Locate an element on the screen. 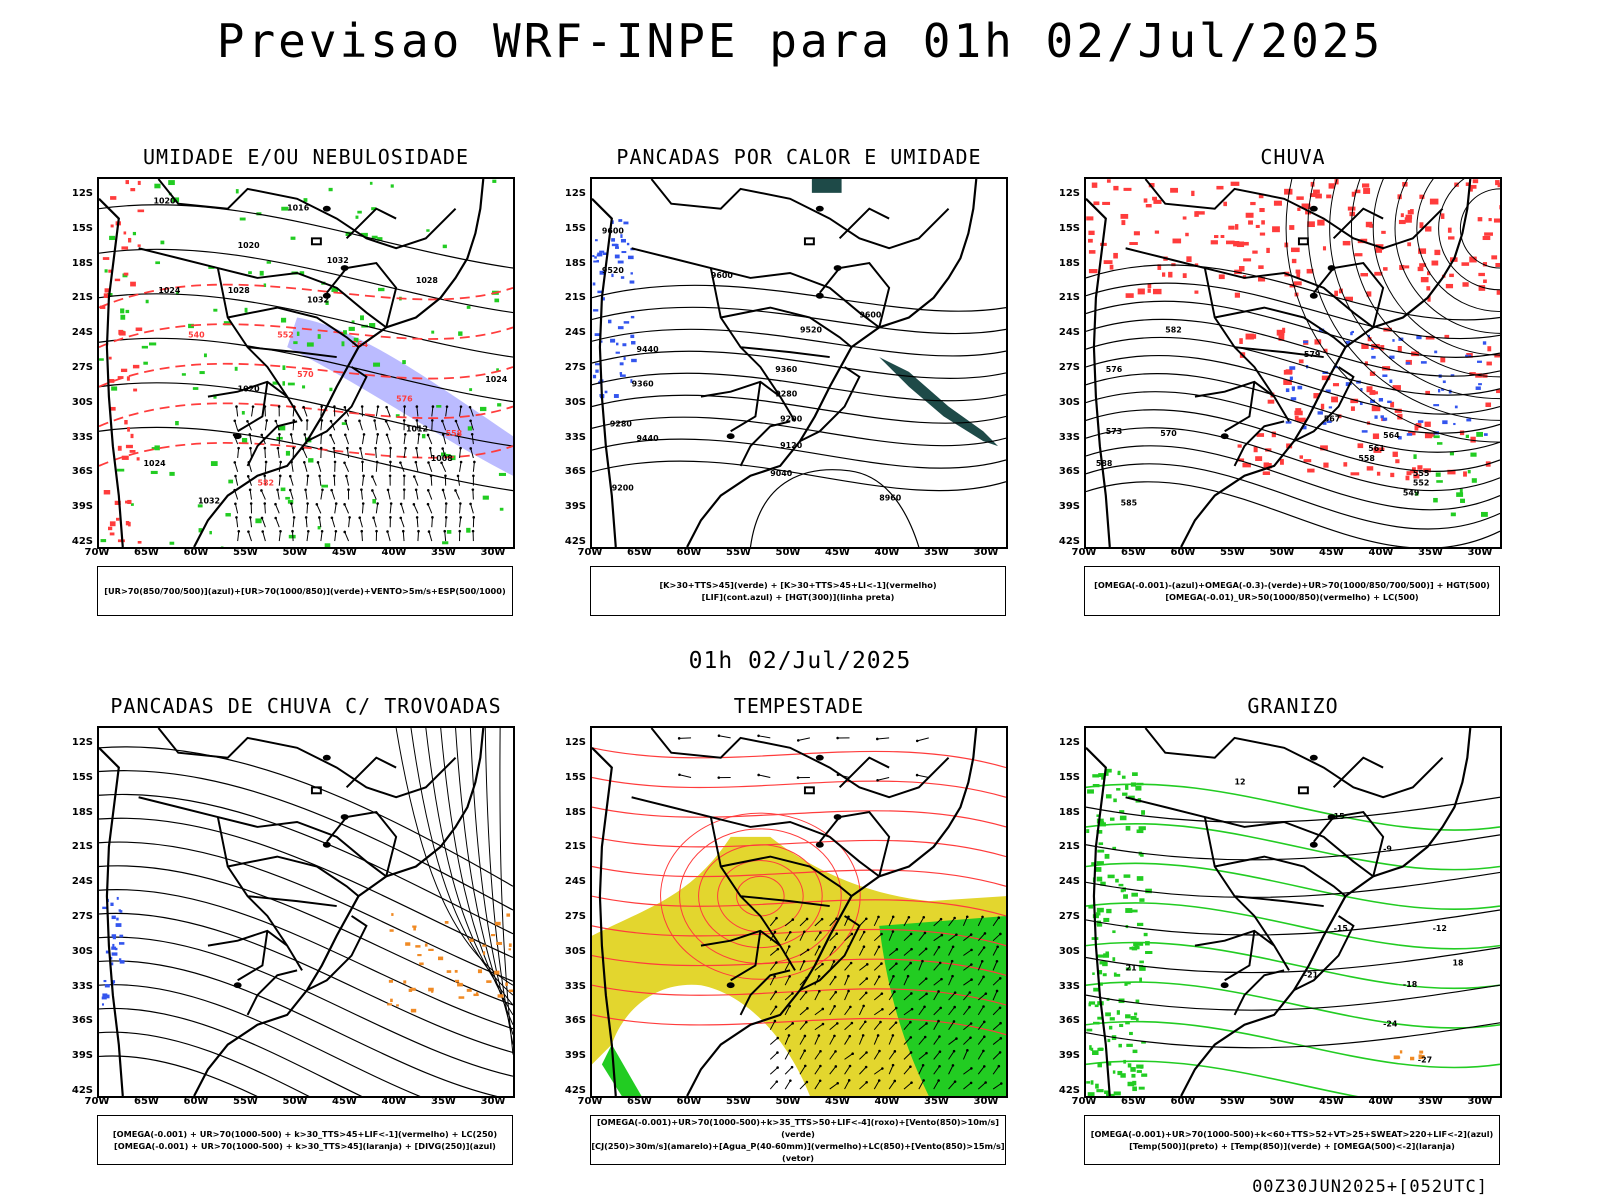  map-canvas is located at coordinates (799, 912).